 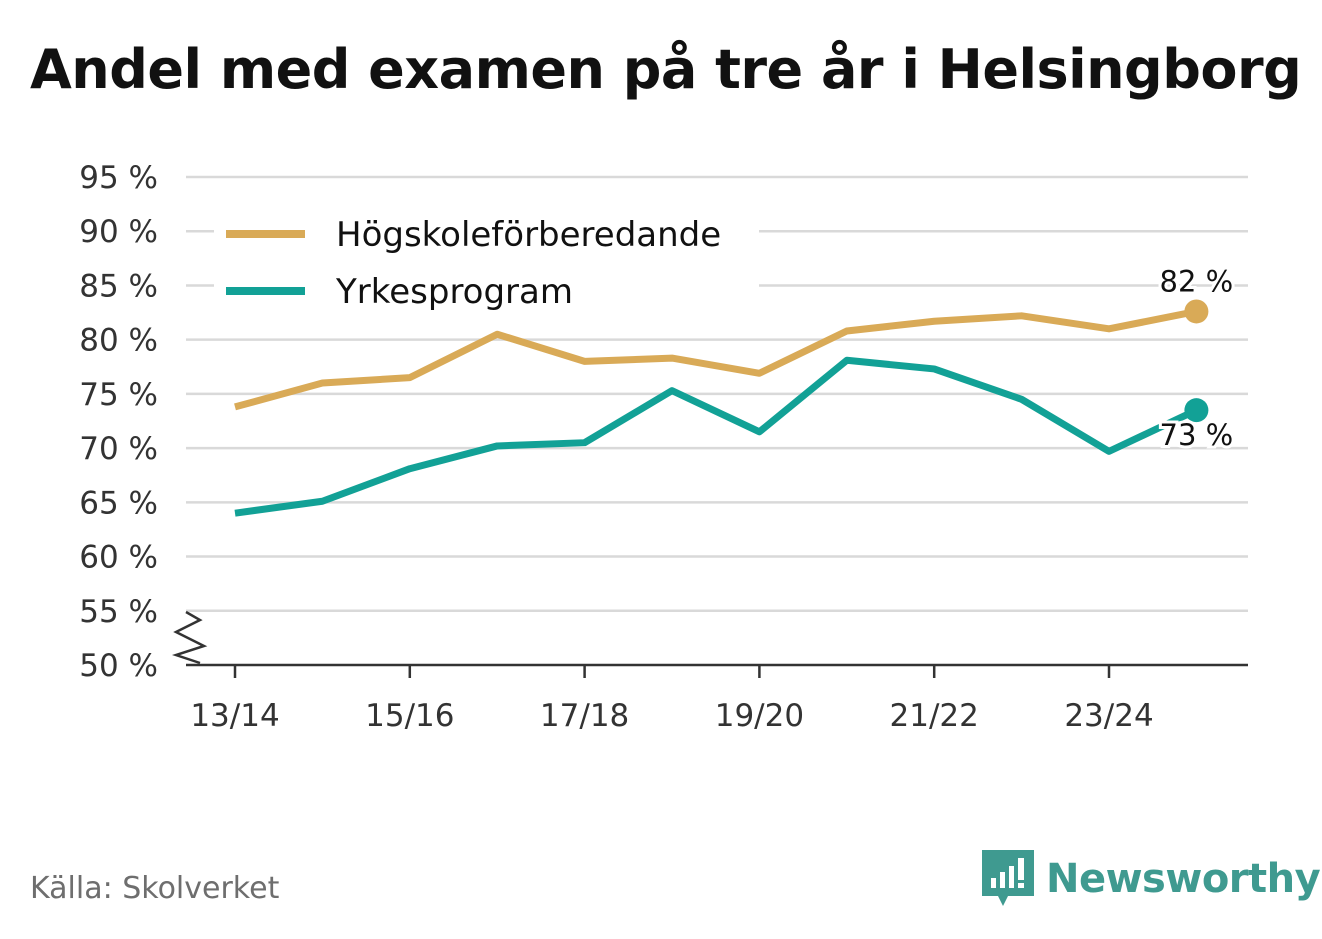 I want to click on y-tick-label: 55 %, so click(x=118, y=612).